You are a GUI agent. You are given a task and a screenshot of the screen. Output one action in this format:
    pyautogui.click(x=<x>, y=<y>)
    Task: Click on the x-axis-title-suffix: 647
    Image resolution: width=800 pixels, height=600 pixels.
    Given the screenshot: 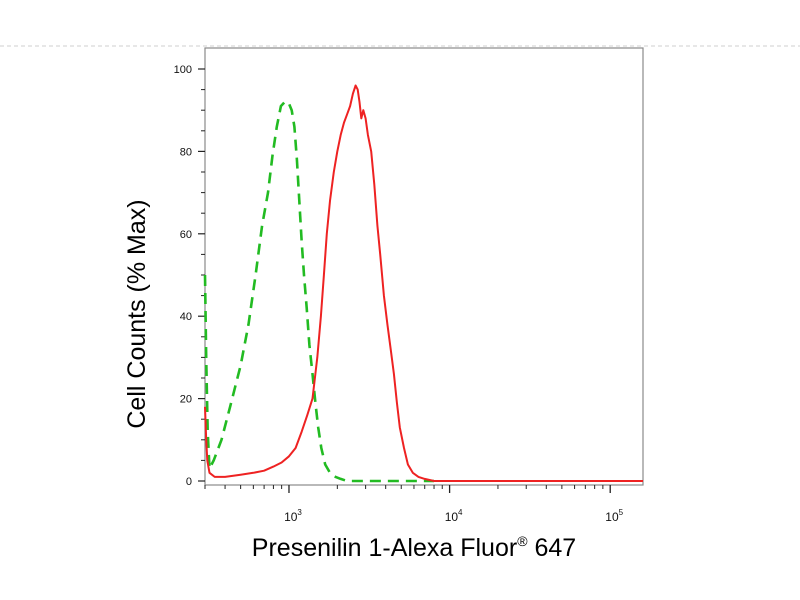 What is the action you would take?
    pyautogui.click(x=552, y=548)
    